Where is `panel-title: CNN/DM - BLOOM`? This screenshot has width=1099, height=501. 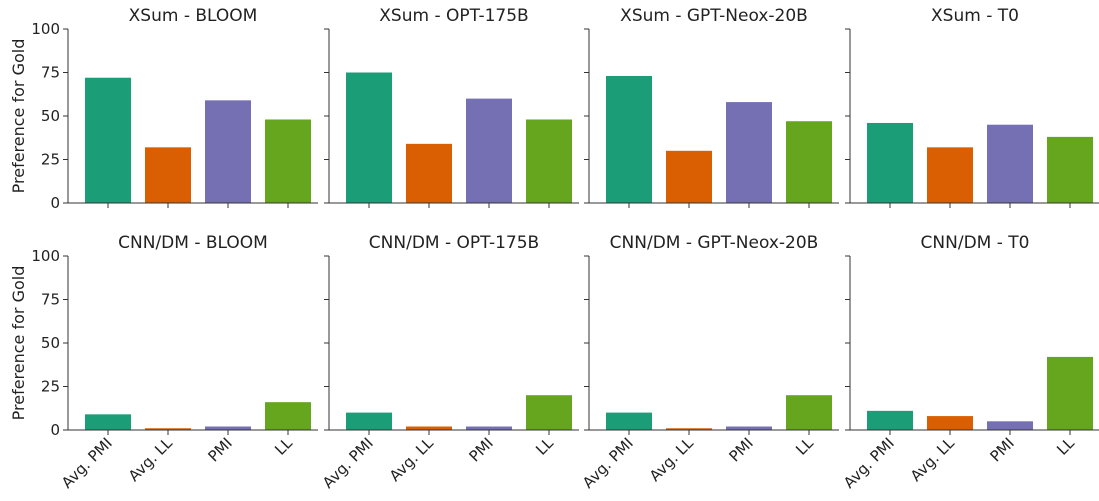 panel-title: CNN/DM - BLOOM is located at coordinates (193, 243).